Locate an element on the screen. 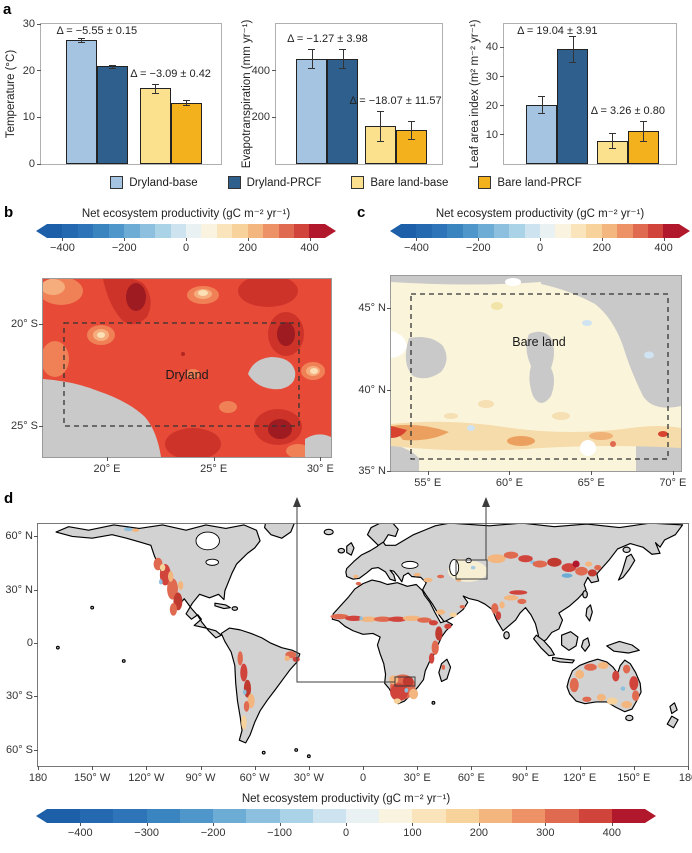 This screenshot has height=853, width=692. legend-item: Bare land-PRCF is located at coordinates (530, 182).